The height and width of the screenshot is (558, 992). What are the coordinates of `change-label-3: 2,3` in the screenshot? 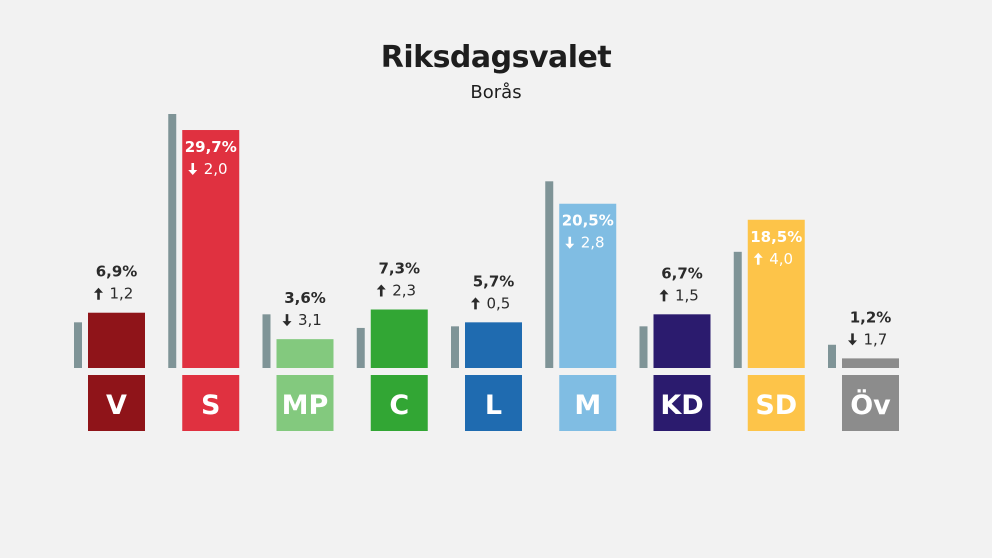 It's located at (404, 291).